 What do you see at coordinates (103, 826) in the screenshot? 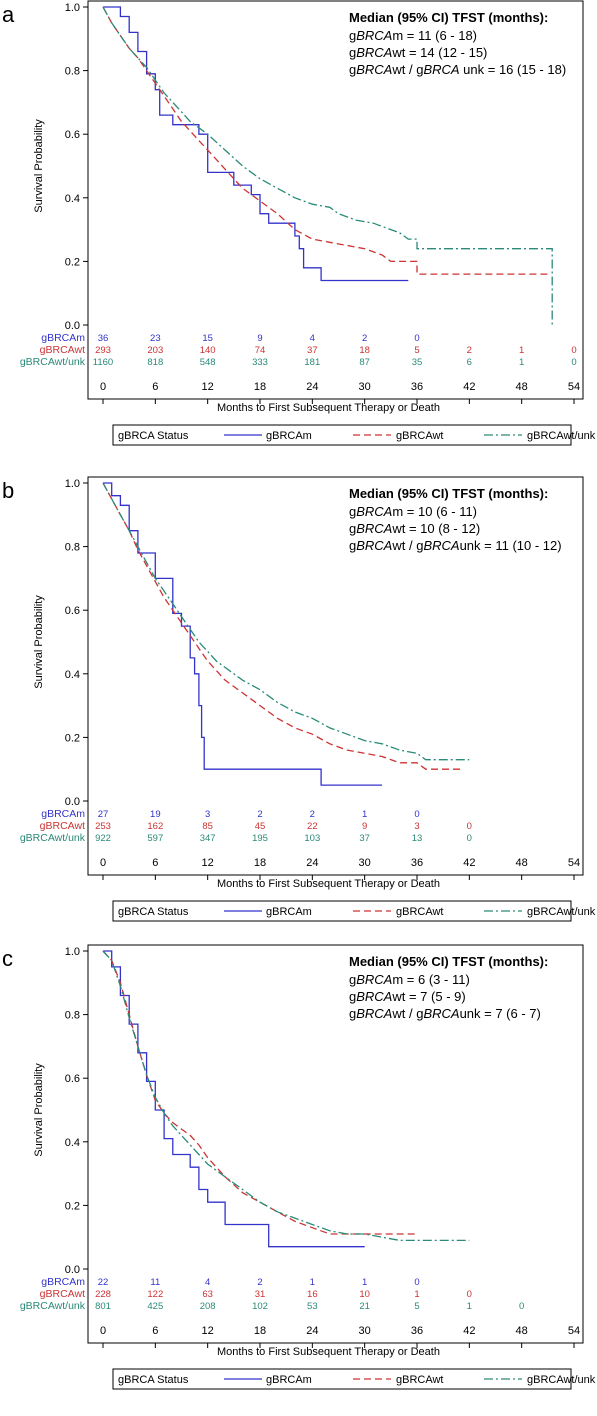
I see `risk-value: 253` at bounding box center [103, 826].